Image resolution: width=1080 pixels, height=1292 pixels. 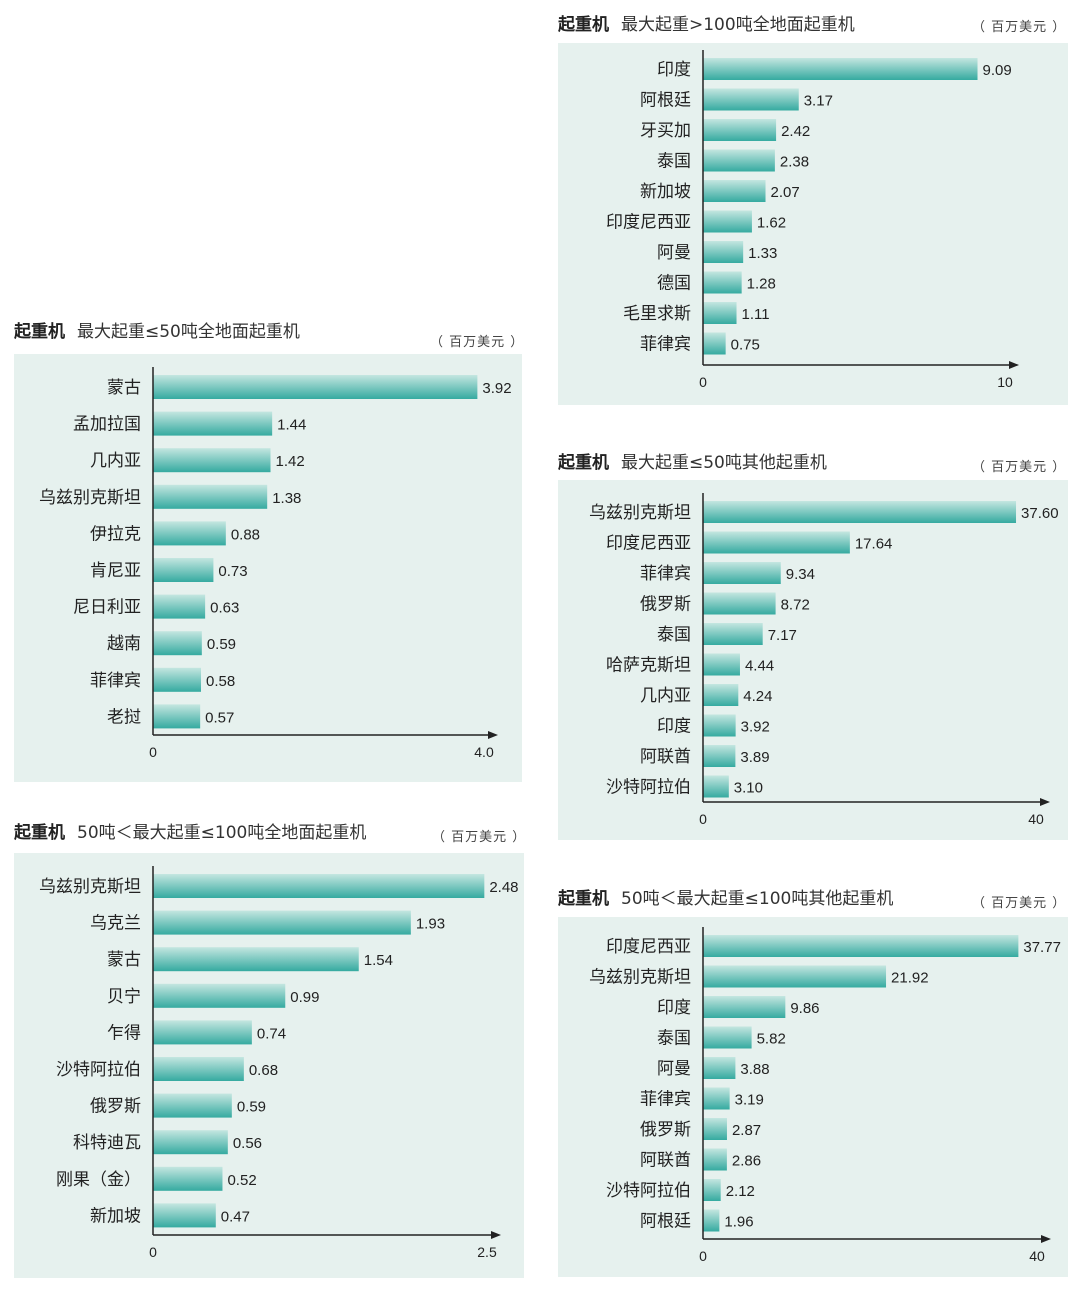 What do you see at coordinates (487, 1252) in the screenshot?
I see `x-tick-label: 2.5` at bounding box center [487, 1252].